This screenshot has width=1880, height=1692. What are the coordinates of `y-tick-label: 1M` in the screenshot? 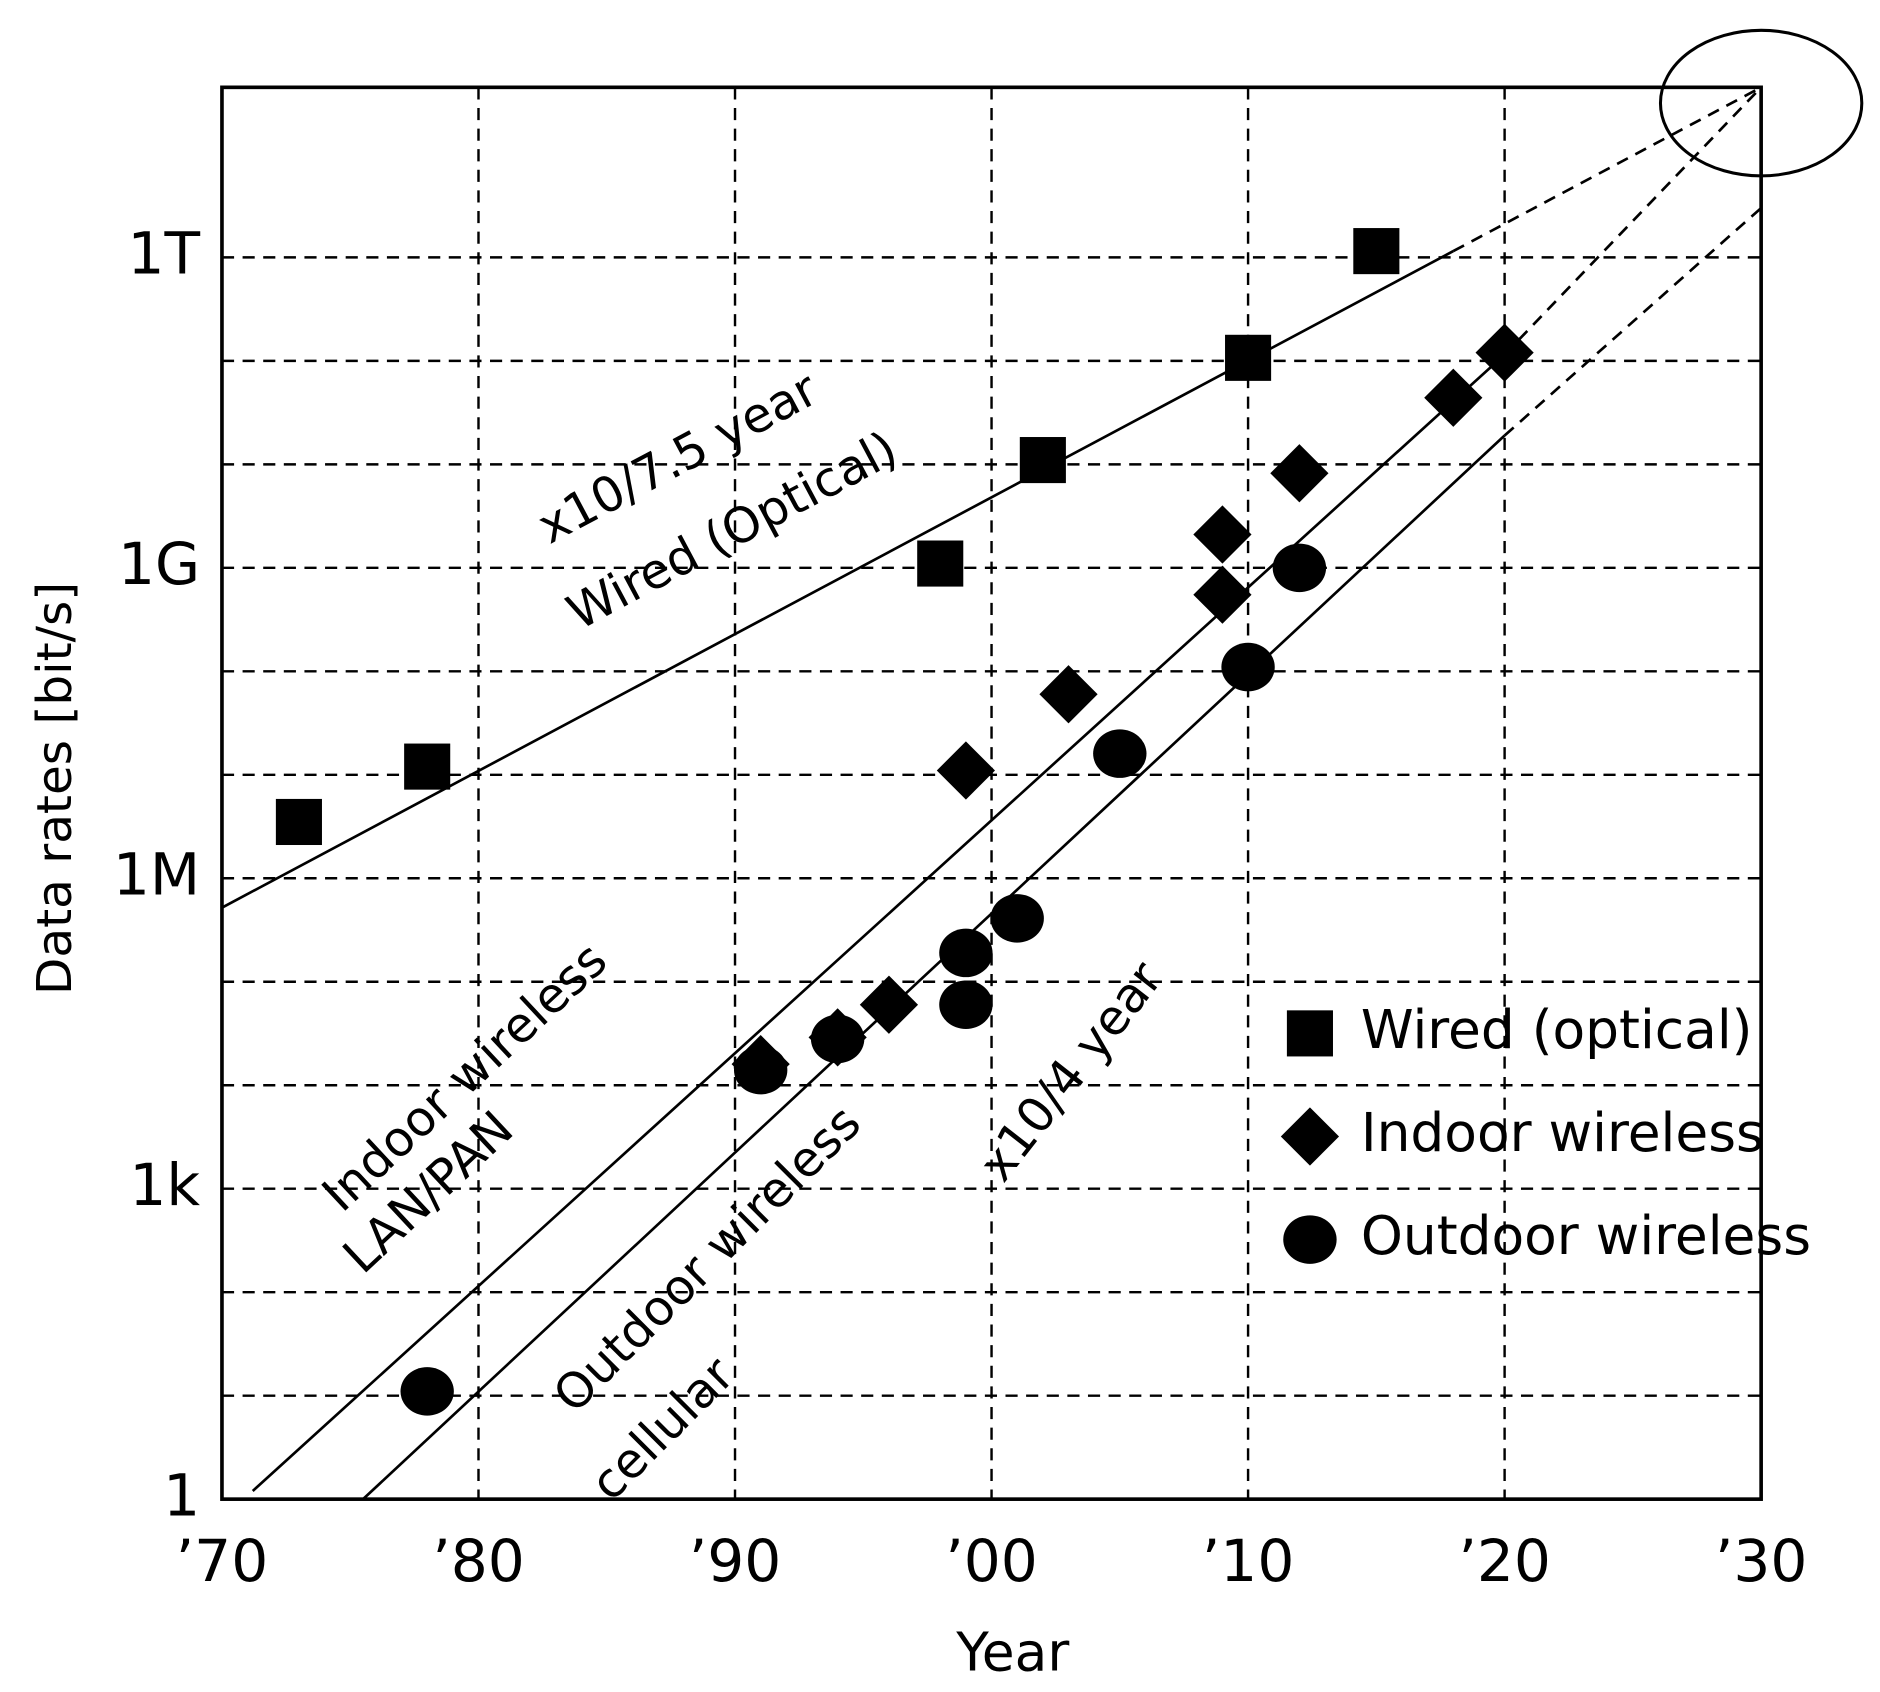 It's located at (156, 874).